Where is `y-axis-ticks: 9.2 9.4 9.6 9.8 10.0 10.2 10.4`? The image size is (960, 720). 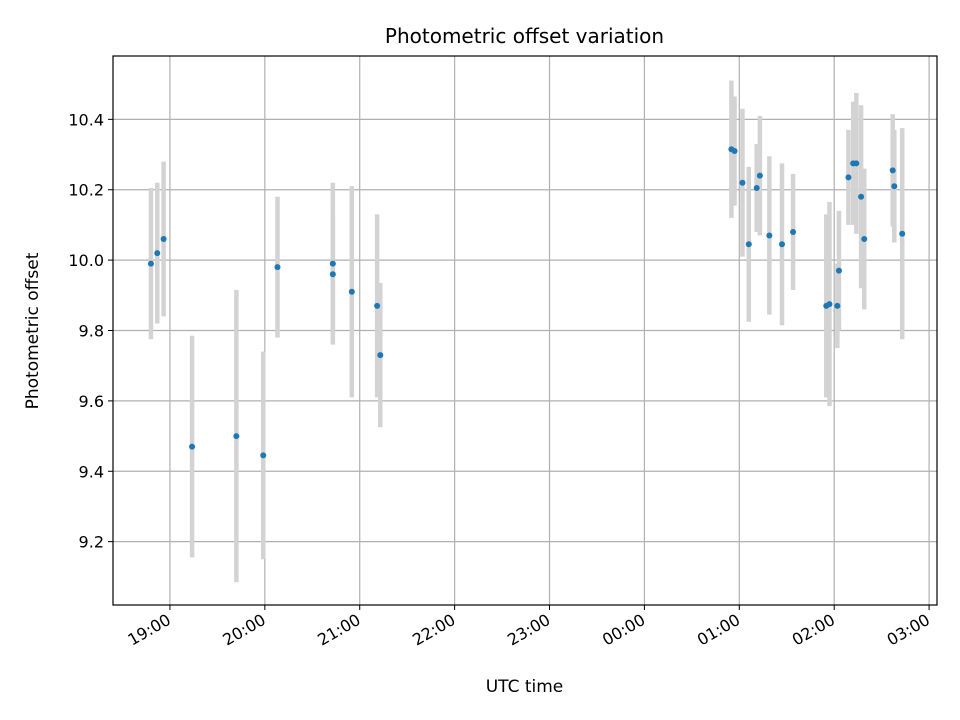
y-axis-ticks: 9.2 9.4 9.6 9.8 10.0 10.2 10.4 is located at coordinates (90, 331).